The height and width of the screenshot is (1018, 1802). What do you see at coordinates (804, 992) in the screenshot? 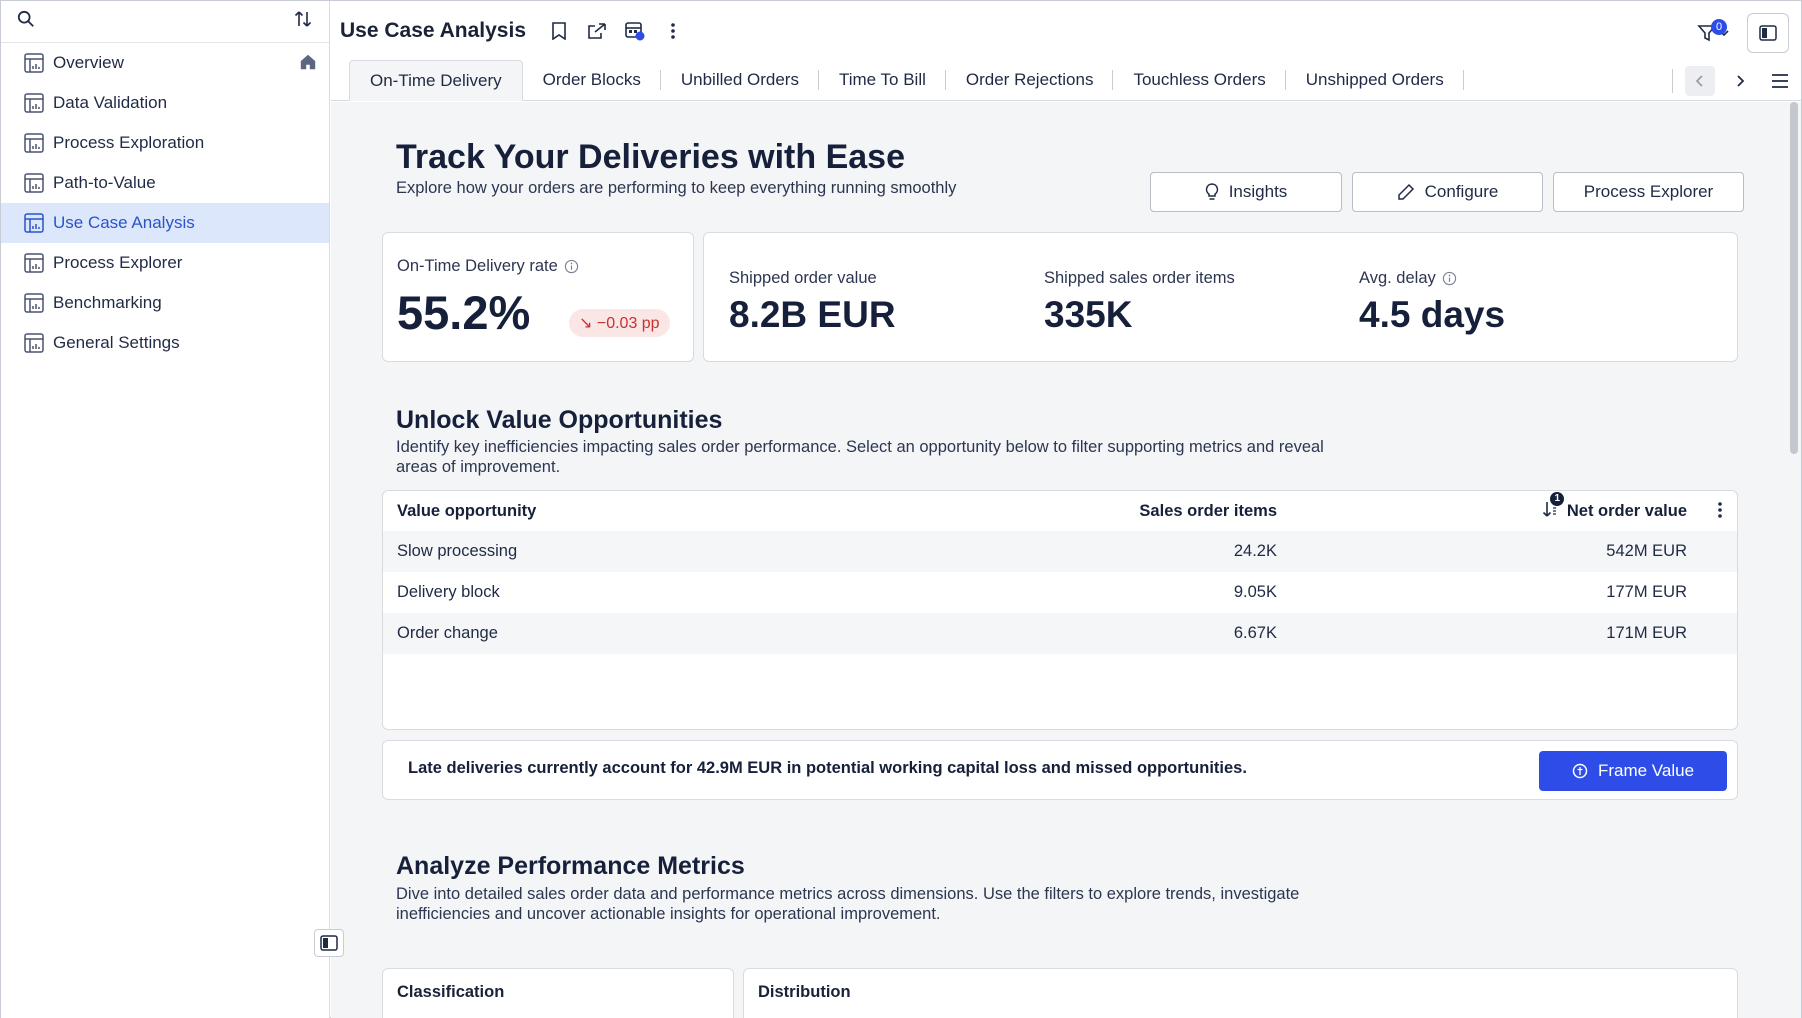
I see `distribution-title: Distribution` at bounding box center [804, 992].